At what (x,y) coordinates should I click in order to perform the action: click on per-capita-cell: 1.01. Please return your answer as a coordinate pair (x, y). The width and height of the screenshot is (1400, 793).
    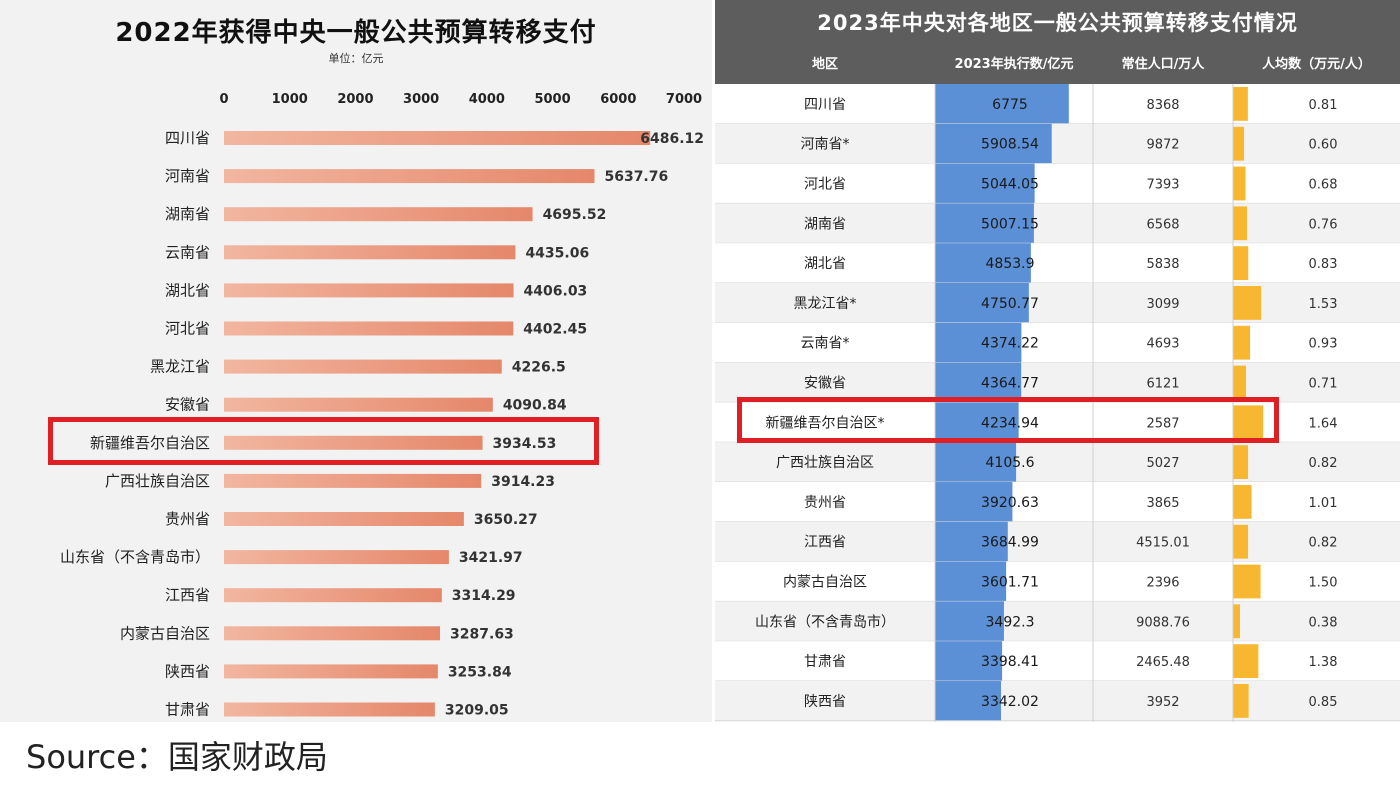
    Looking at the image, I should click on (1323, 503).